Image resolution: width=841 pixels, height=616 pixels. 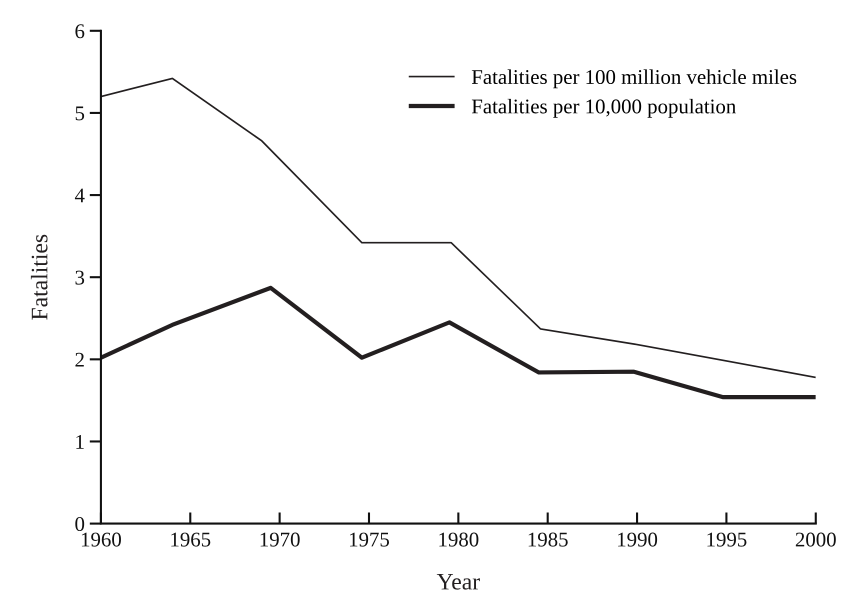 I want to click on y-tick-label: 5, so click(x=80, y=113).